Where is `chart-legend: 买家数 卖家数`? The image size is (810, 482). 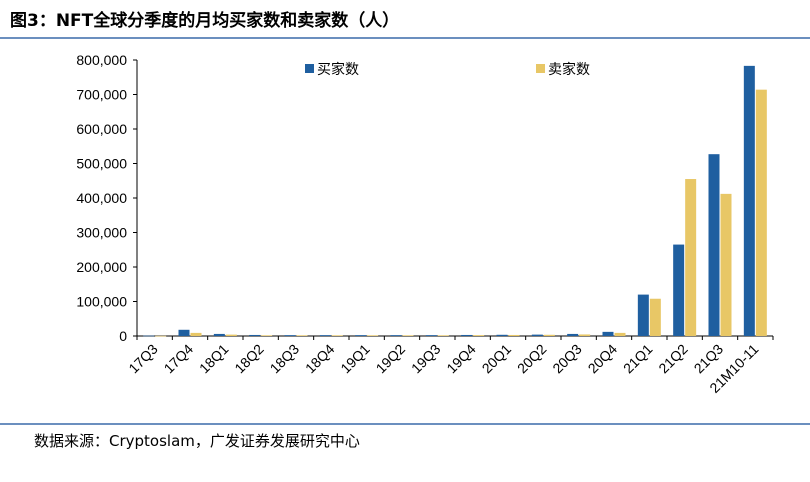 chart-legend: 买家数 卖家数 is located at coordinates (447, 69).